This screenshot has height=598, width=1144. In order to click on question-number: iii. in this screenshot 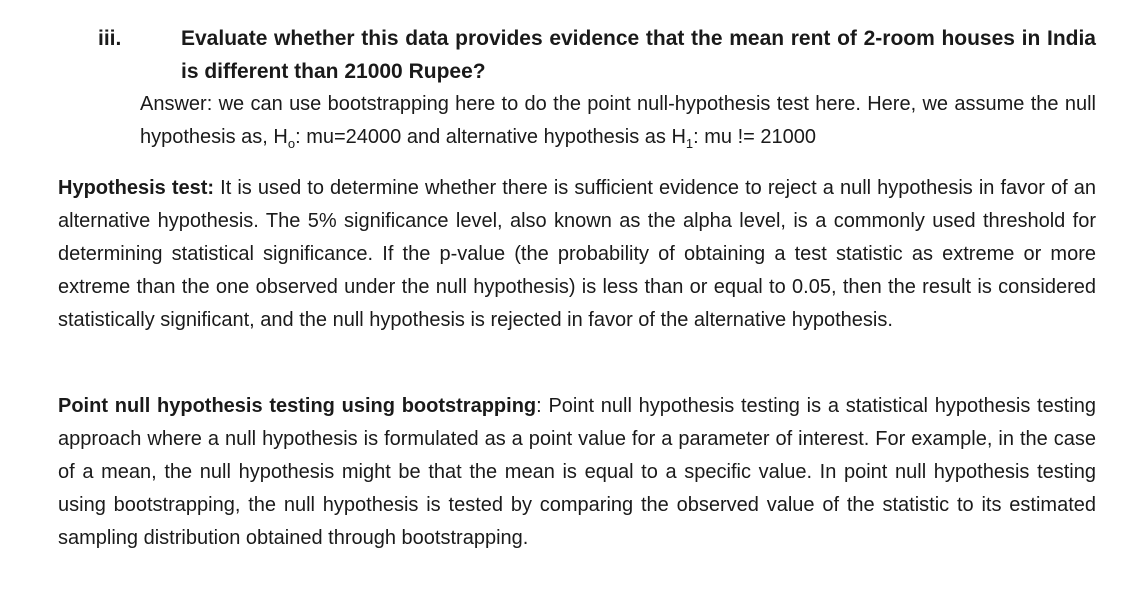, I will do `click(110, 38)`.